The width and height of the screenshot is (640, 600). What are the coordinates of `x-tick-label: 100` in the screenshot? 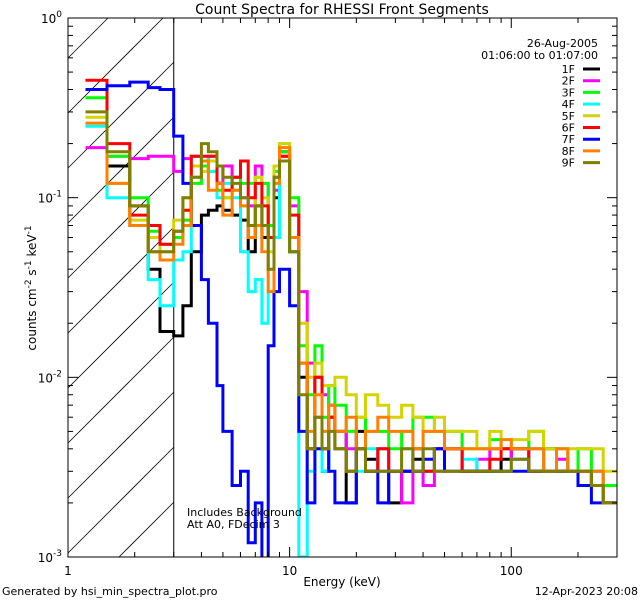 It's located at (511, 571).